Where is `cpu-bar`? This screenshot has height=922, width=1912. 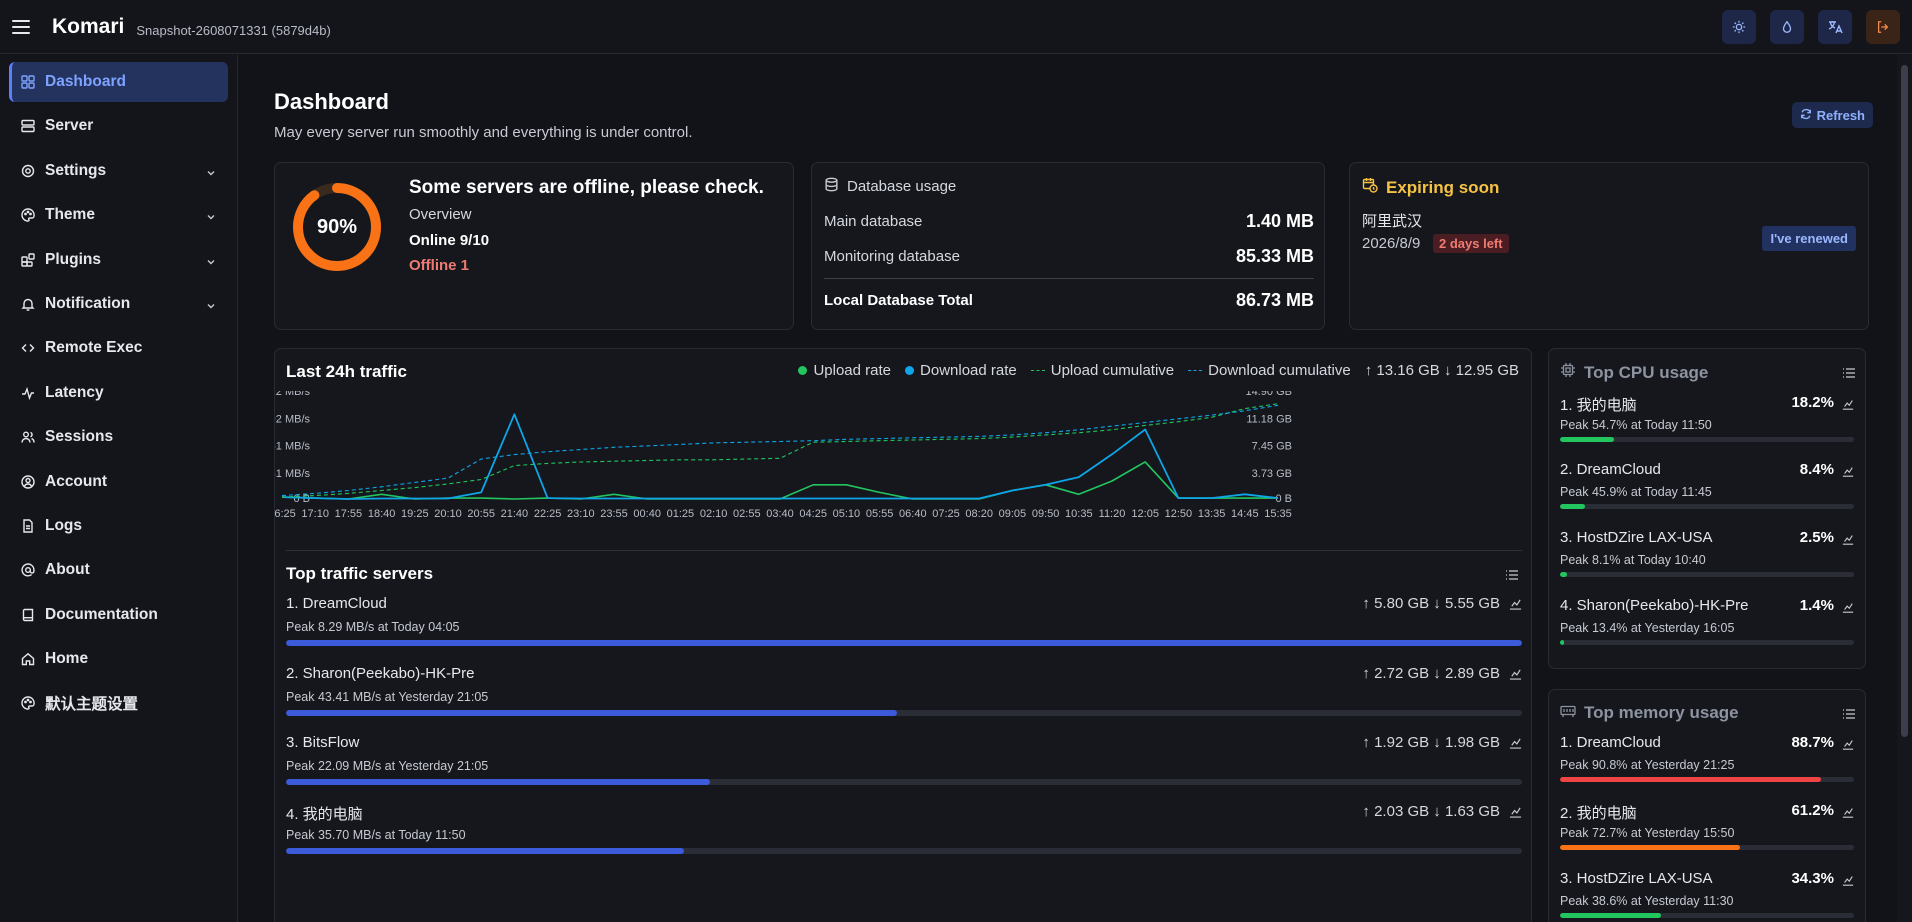
cpu-bar is located at coordinates (1707, 506).